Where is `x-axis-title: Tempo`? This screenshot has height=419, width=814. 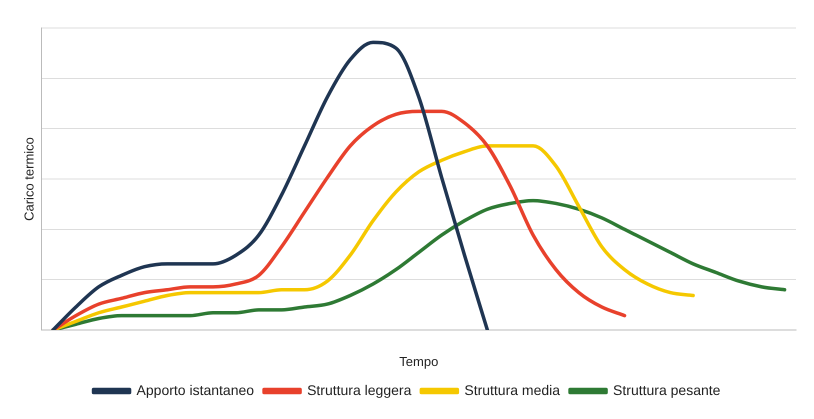 x-axis-title: Tempo is located at coordinates (418, 361).